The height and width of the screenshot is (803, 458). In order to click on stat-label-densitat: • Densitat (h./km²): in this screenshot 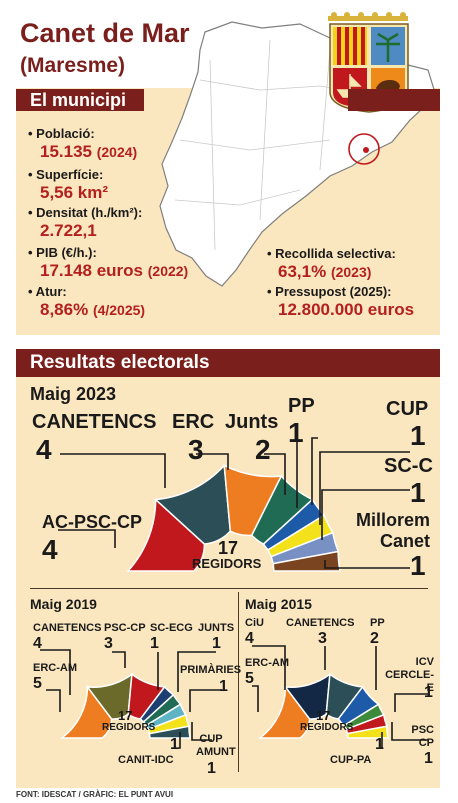, I will do `click(85, 212)`.